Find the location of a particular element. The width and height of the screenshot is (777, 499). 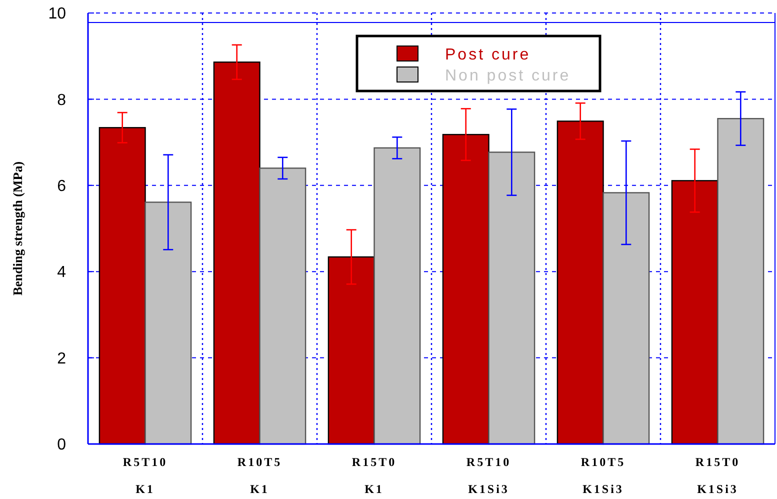

y-tick-label: 2 is located at coordinates (61, 359).